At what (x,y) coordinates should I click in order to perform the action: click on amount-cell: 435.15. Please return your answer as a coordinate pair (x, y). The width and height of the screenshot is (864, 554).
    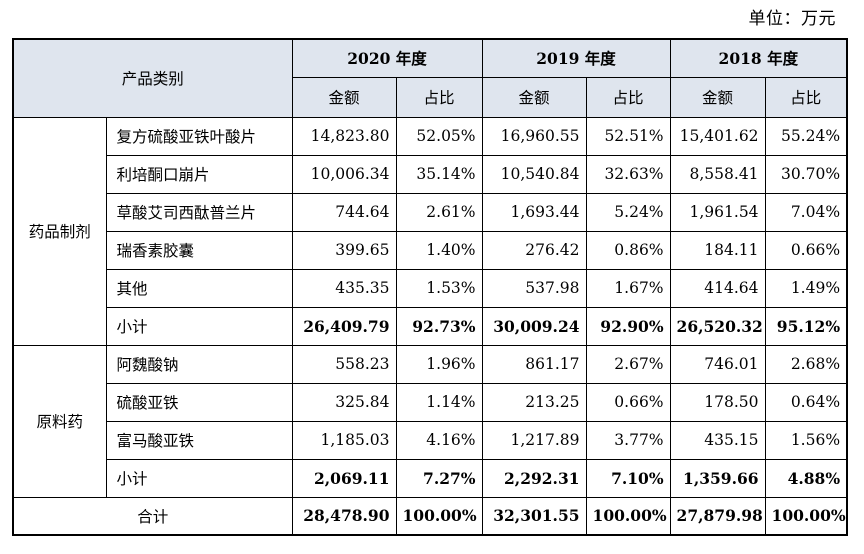
    Looking at the image, I should click on (717, 440).